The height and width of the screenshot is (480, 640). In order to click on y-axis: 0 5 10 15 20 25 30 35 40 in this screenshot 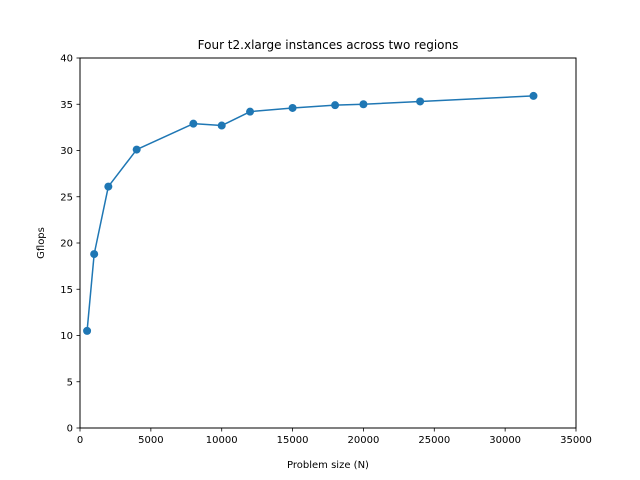, I will do `click(70, 244)`.